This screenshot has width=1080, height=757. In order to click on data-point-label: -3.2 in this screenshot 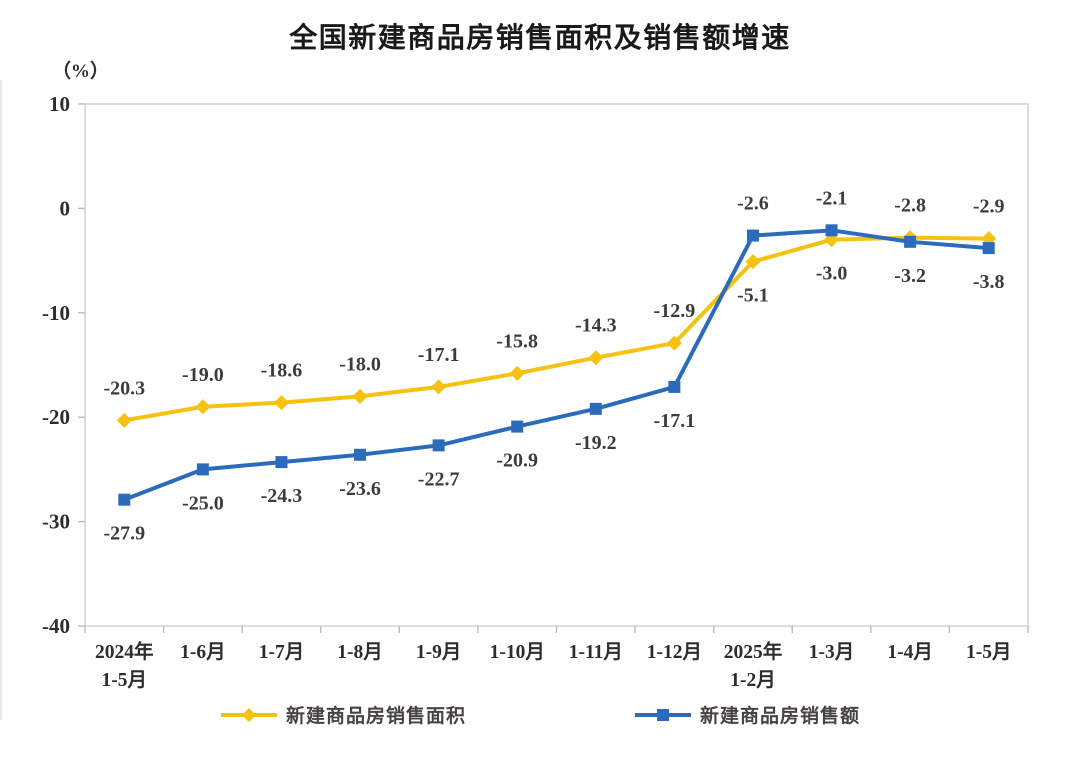, I will do `click(910, 276)`.